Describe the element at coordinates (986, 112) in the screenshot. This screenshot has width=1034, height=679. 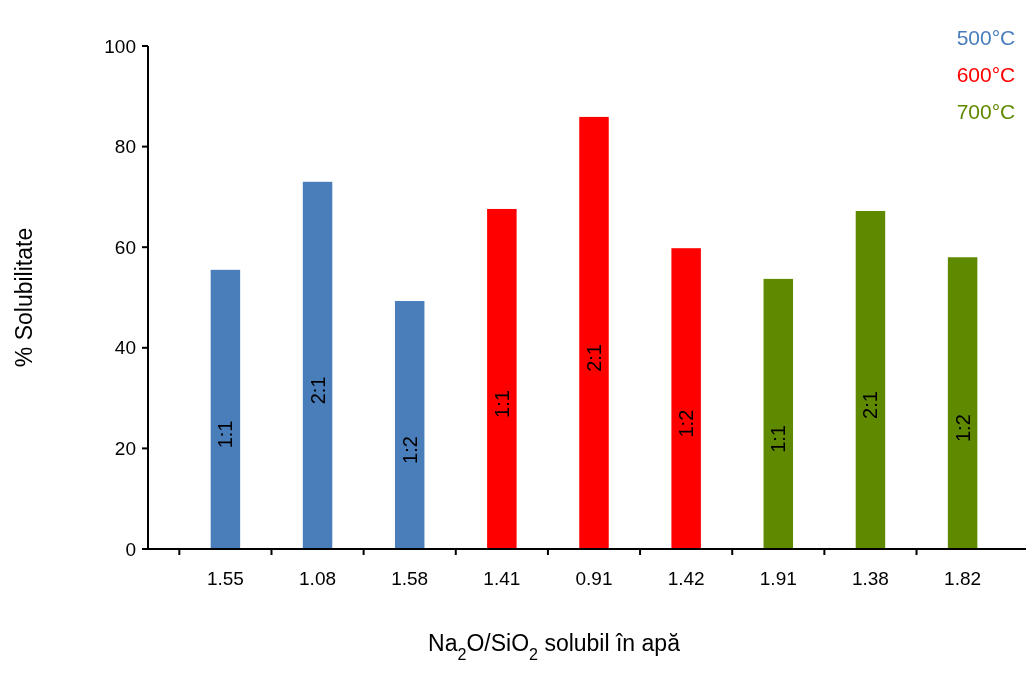
I see `text: 700°C` at that location.